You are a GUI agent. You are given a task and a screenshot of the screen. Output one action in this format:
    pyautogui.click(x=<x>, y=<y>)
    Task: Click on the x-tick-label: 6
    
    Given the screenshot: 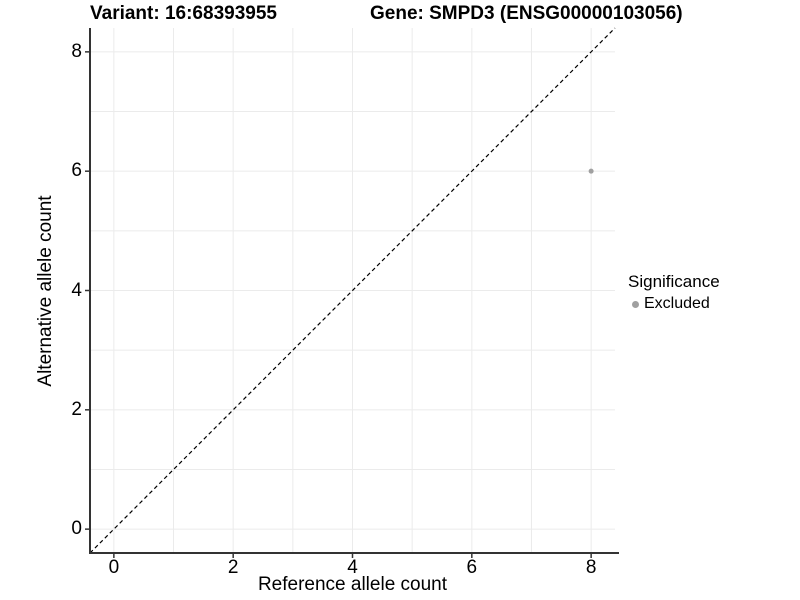 What is the action you would take?
    pyautogui.click(x=472, y=567)
    